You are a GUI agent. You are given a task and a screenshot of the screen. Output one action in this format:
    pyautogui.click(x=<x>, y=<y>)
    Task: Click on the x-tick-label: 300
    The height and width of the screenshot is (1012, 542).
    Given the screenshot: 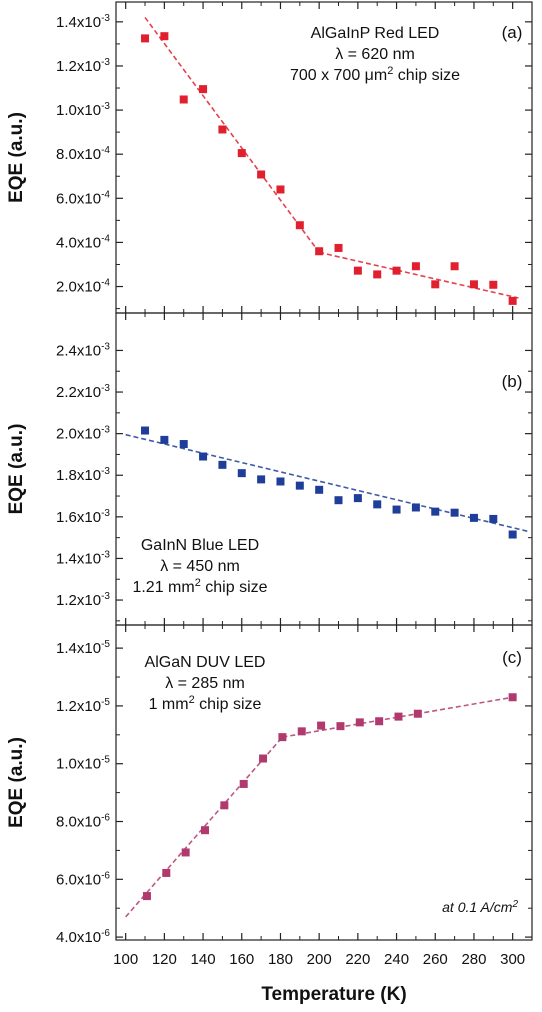 What is the action you would take?
    pyautogui.click(x=512, y=959)
    